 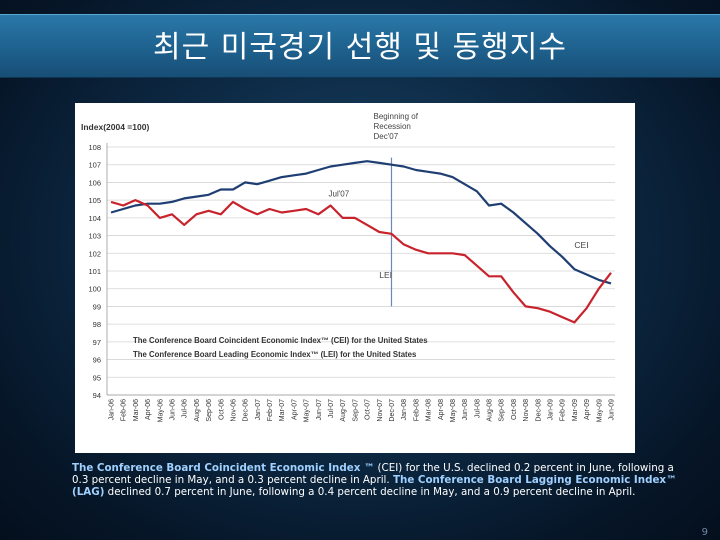 I want to click on title-band: 최근 미국경기 선행 및 동행지수, so click(x=360, y=46).